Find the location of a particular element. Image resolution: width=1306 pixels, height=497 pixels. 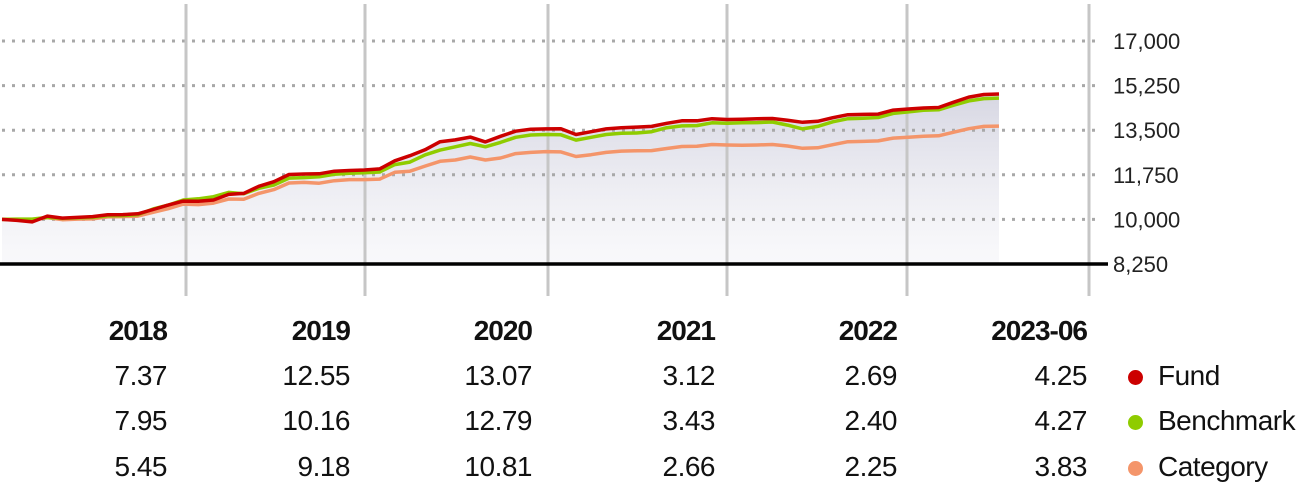

y-tick-label: 13,500 is located at coordinates (1146, 130).